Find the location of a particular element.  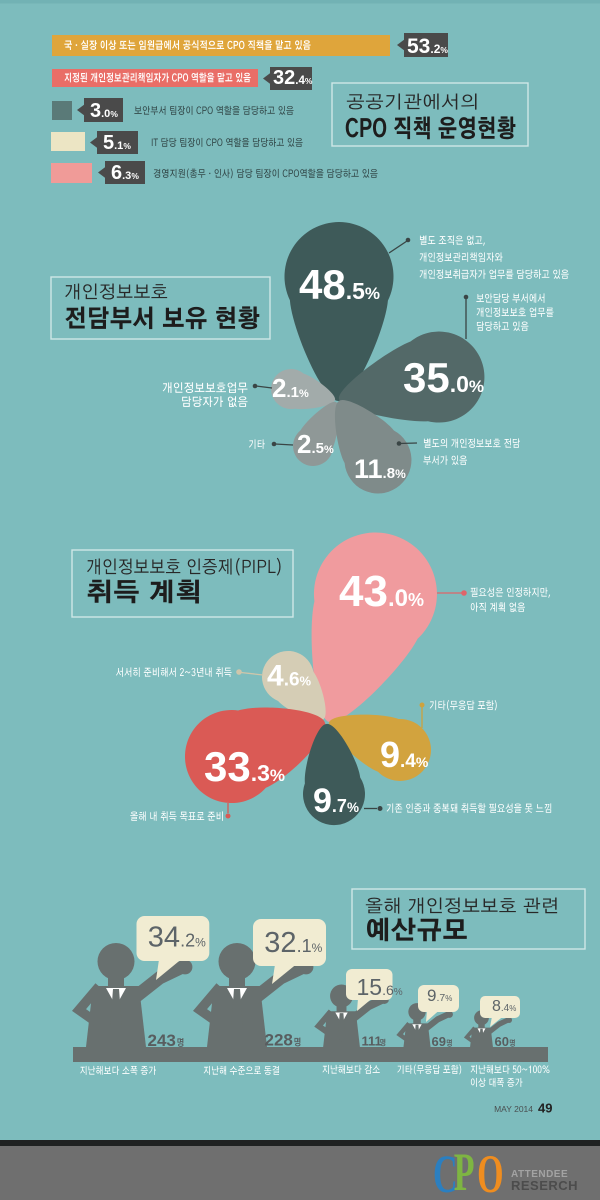

svg-text: 53.2% is located at coordinates (427, 46).